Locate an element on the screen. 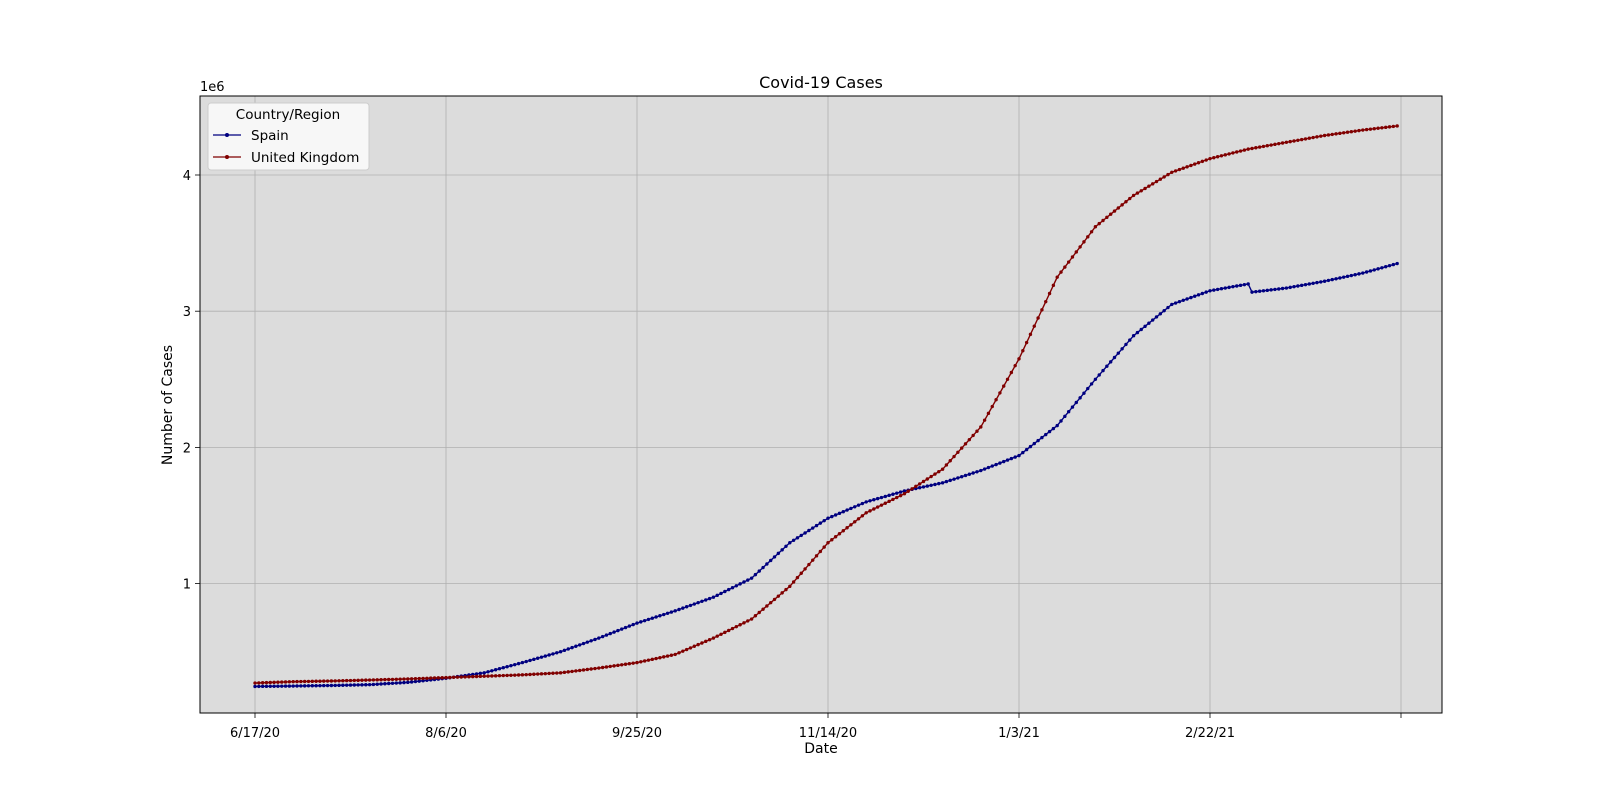  legend: Country/Region Spain United Kingdom is located at coordinates (288, 136).